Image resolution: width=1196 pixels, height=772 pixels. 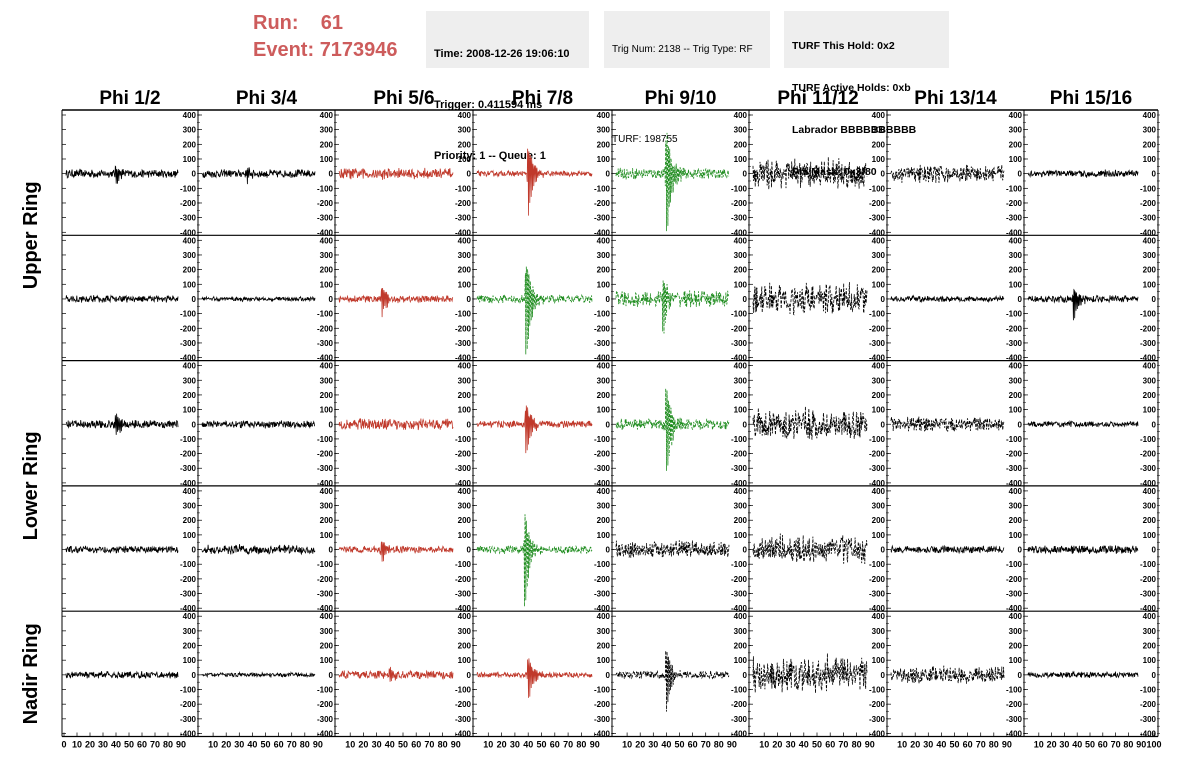 I want to click on waveform-r2-c1, so click(x=122, y=299).